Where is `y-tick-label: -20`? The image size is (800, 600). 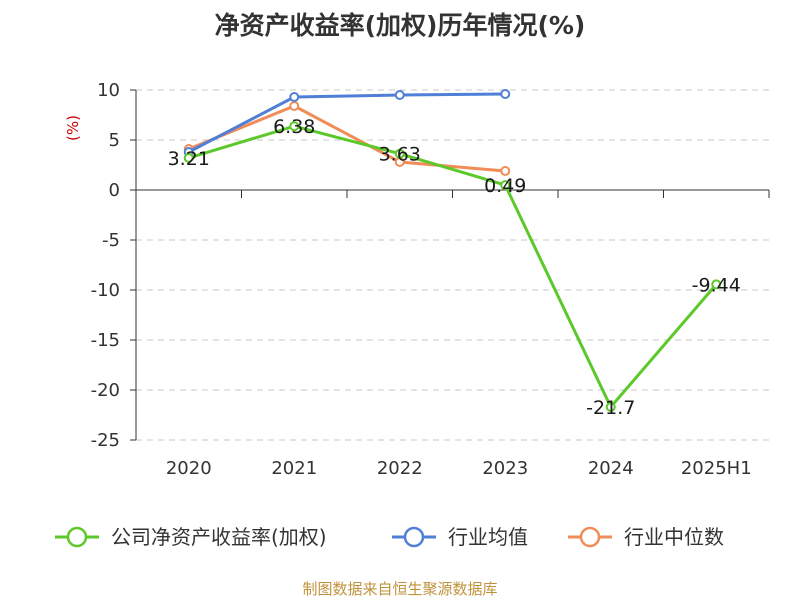 y-tick-label: -20 is located at coordinates (105, 390).